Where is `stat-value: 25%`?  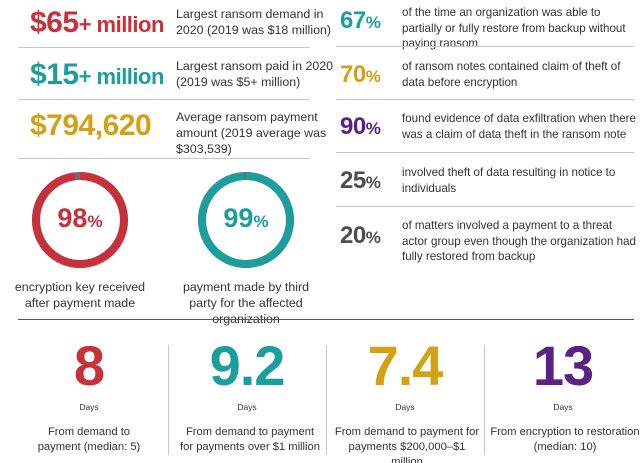 stat-value: 25% is located at coordinates (360, 180).